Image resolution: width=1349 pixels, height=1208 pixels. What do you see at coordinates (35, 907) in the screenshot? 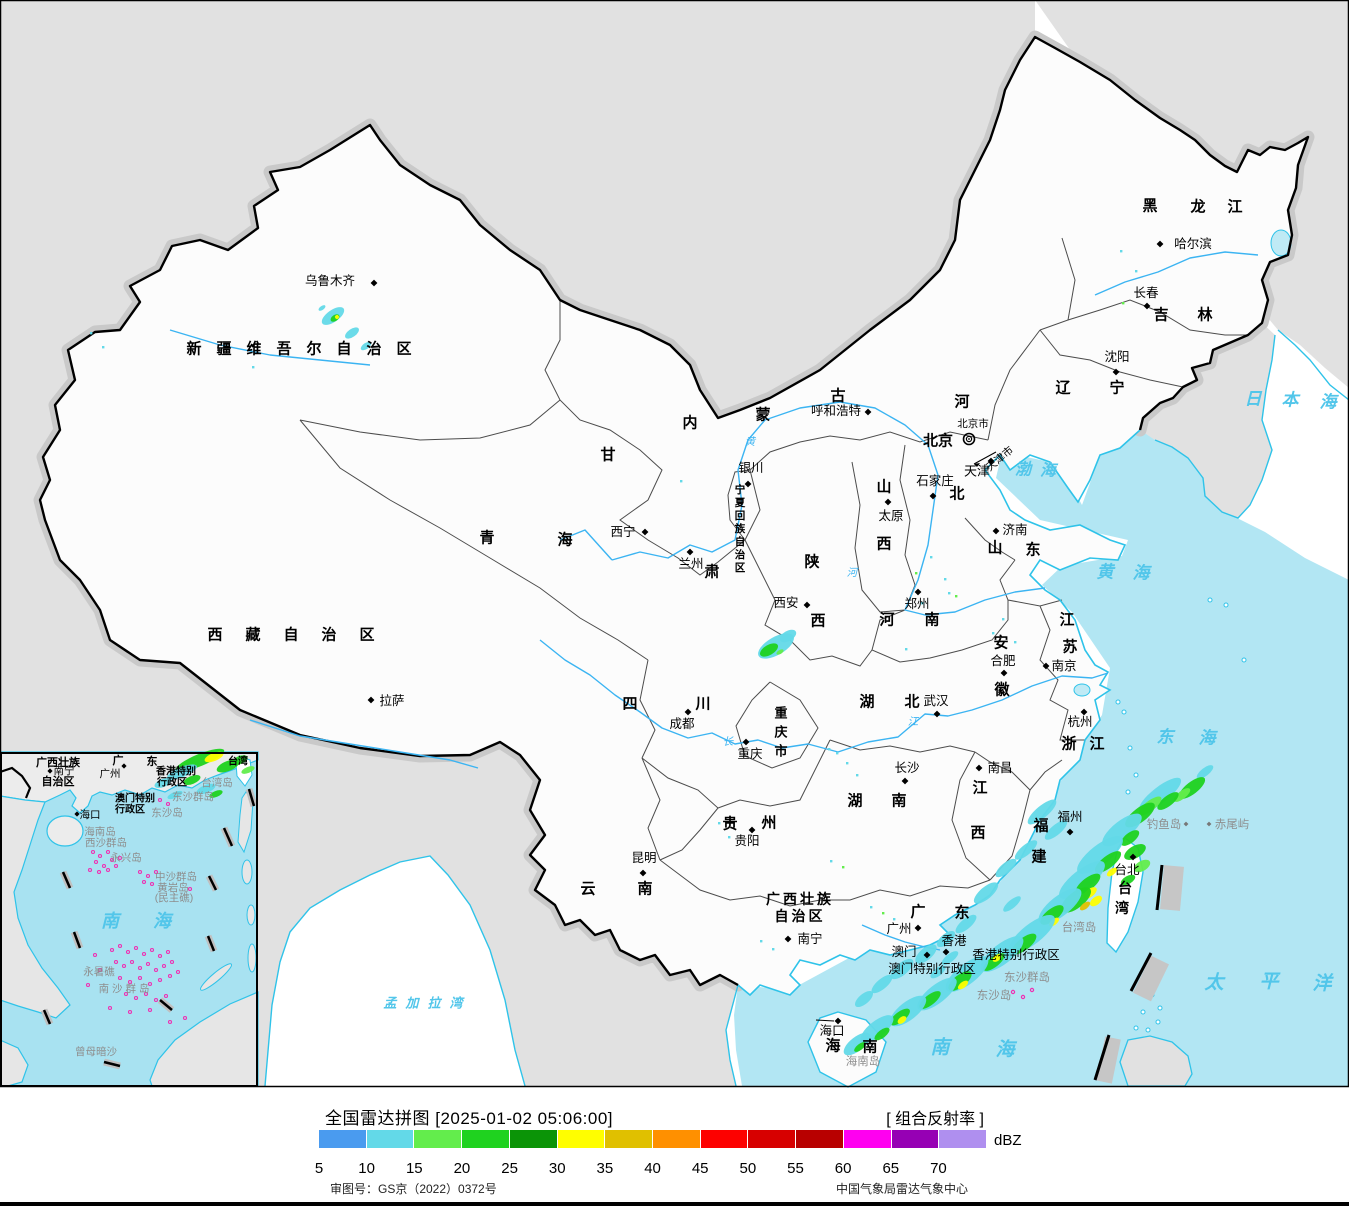
I see `inset-indochina` at bounding box center [35, 907].